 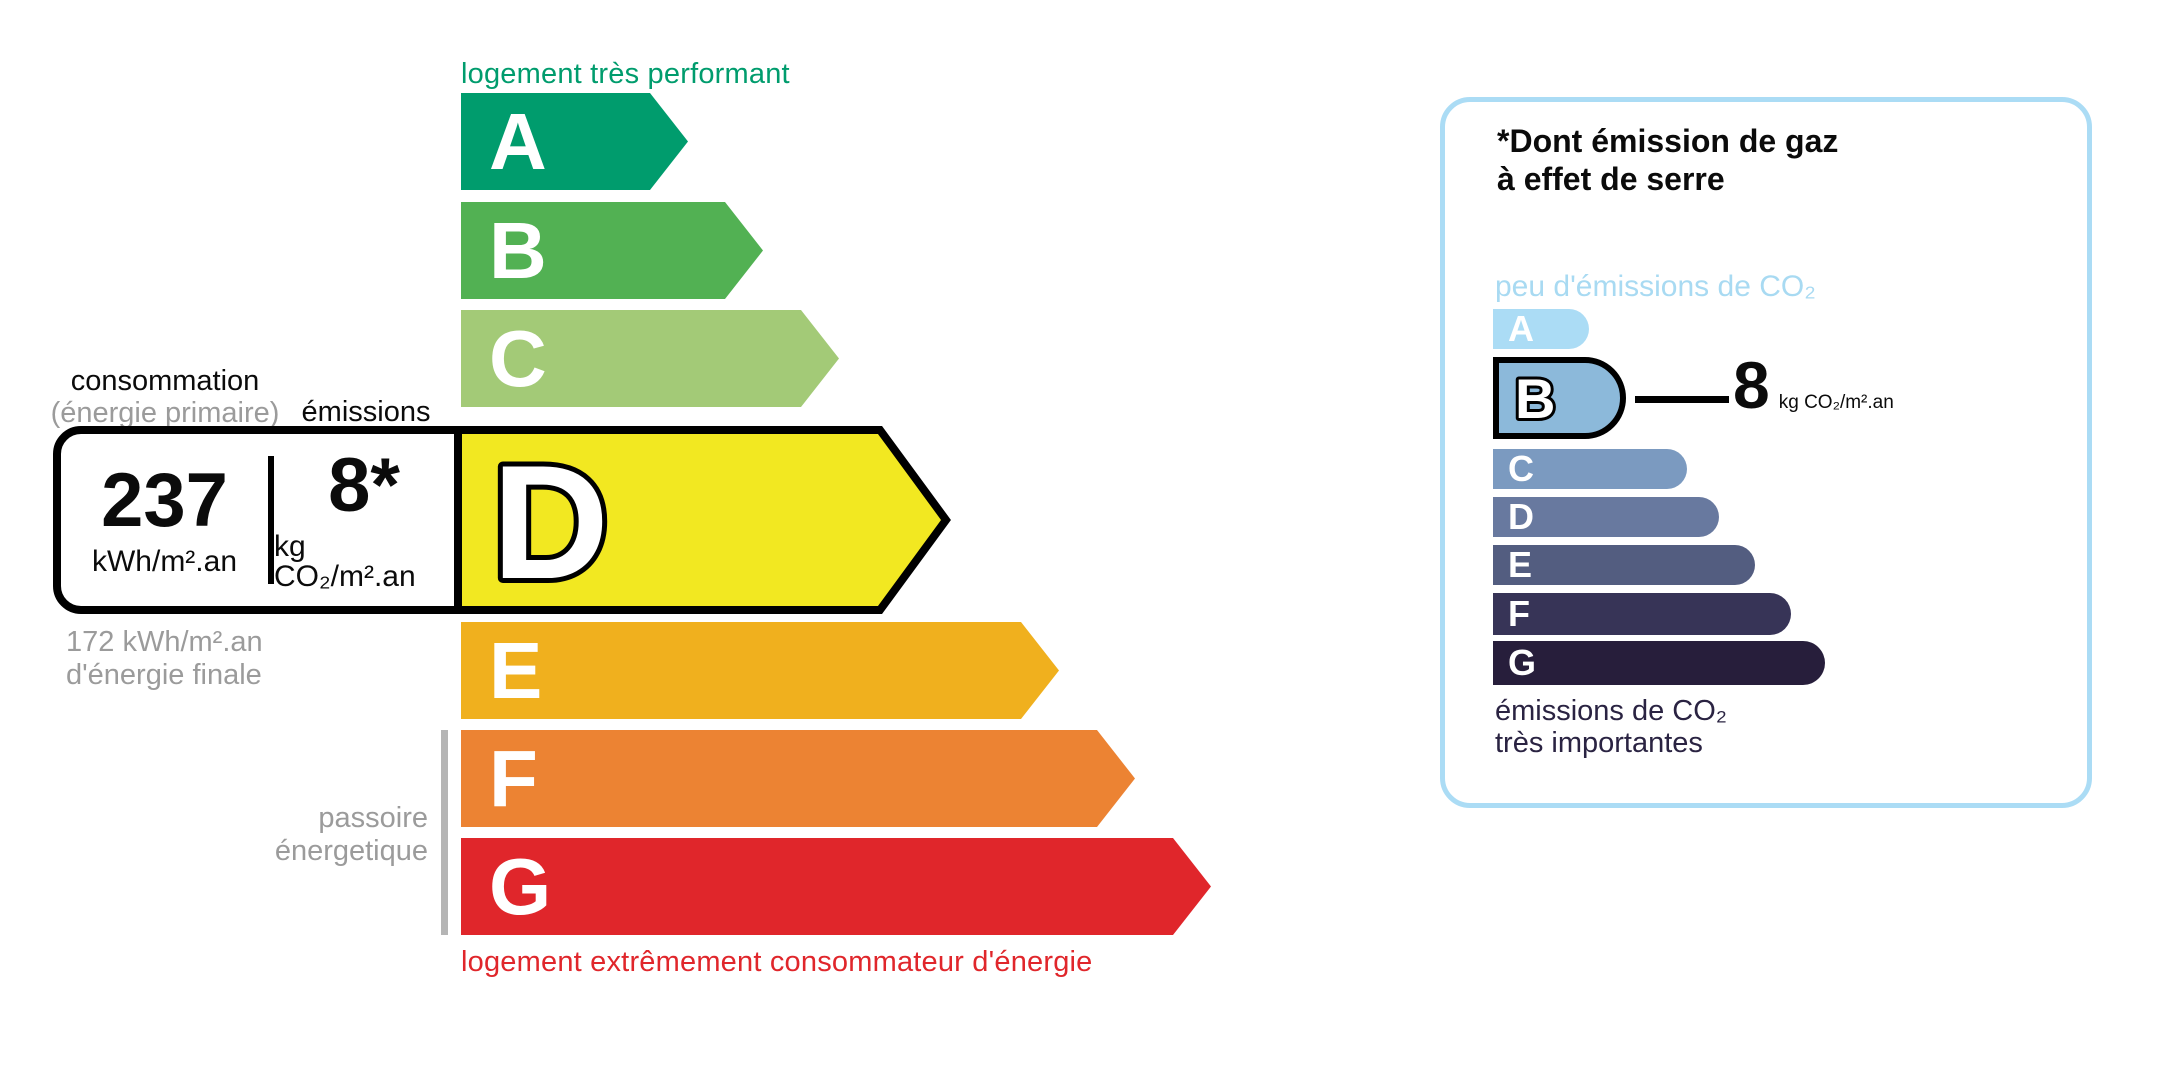 What do you see at coordinates (1624, 565) in the screenshot?
I see `co2-bar-e: E` at bounding box center [1624, 565].